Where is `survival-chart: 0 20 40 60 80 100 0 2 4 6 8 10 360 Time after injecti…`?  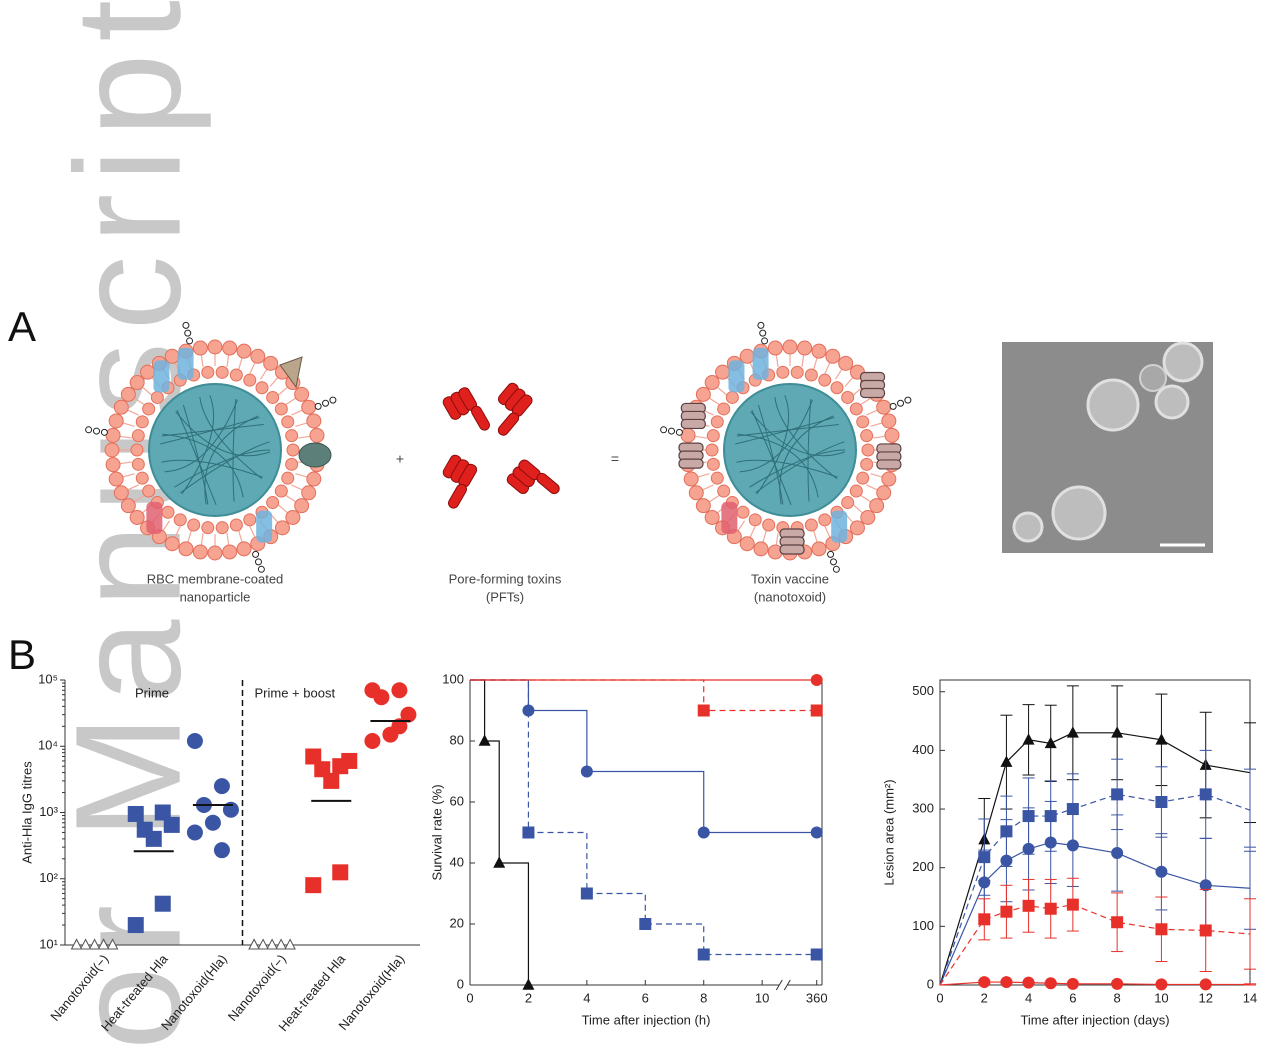 survival-chart: 0 20 40 60 80 100 0 2 4 6 8 10 360 Time after injecti… is located at coordinates (628, 849).